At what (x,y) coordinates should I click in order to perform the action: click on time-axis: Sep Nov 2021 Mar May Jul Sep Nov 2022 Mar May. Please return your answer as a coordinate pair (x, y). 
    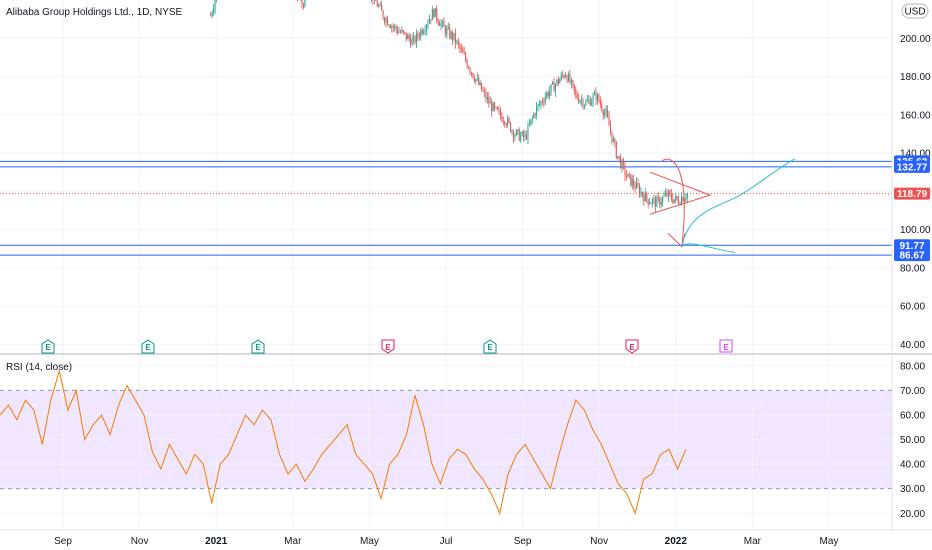
    Looking at the image, I should click on (446, 541).